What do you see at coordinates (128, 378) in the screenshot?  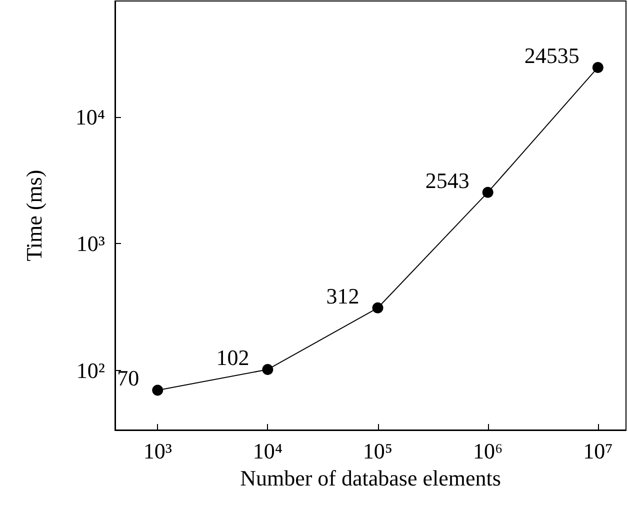 I see `data-label: 70` at bounding box center [128, 378].